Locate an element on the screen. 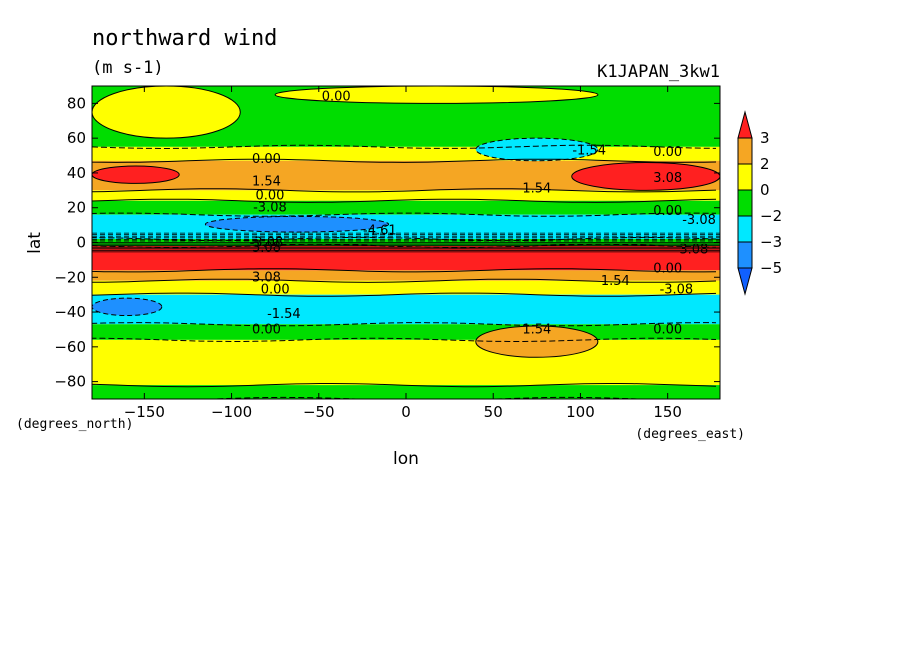 This screenshot has height=654, width=904. colorbar-tick-label: 3 is located at coordinates (765, 138).